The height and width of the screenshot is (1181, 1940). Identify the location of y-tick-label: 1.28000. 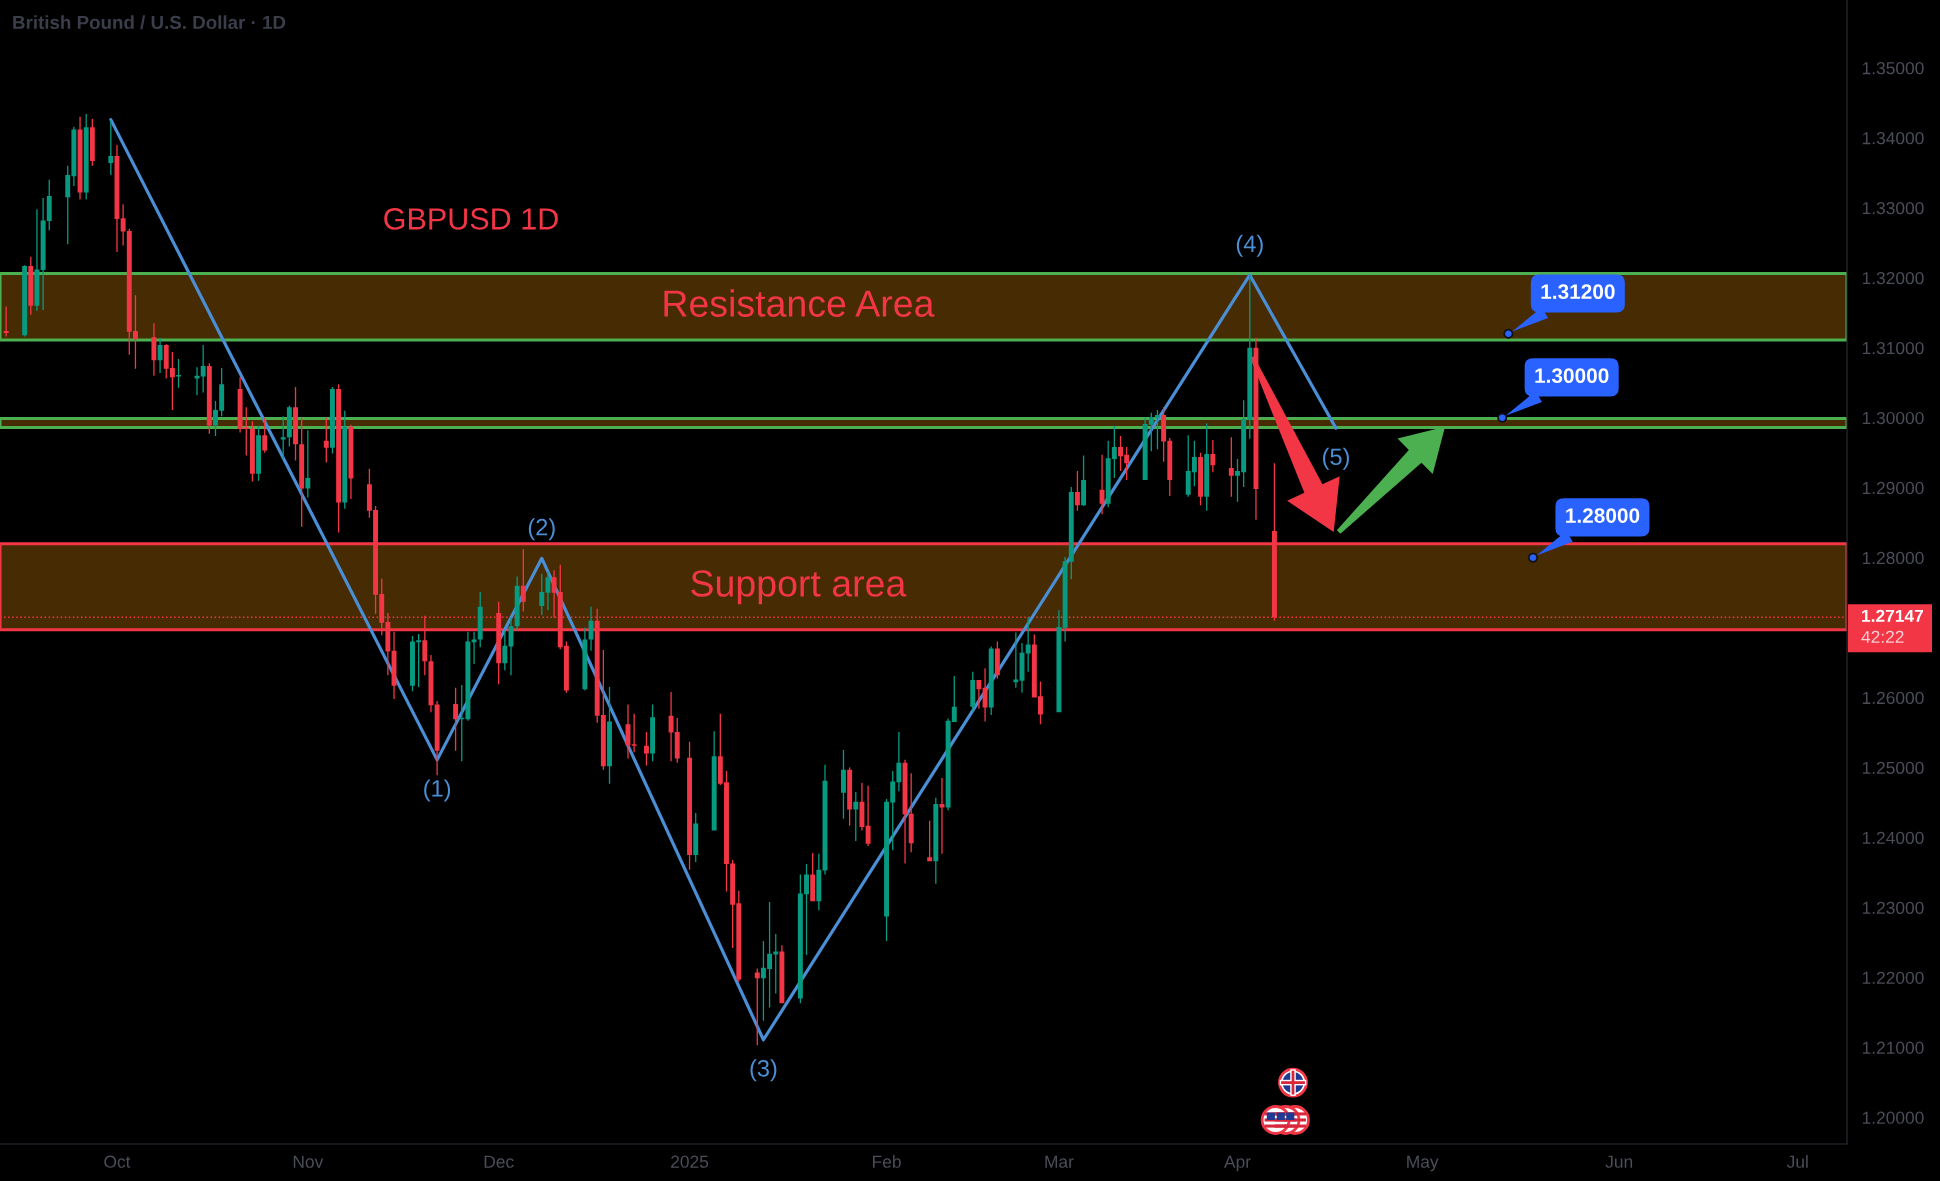
(1893, 558).